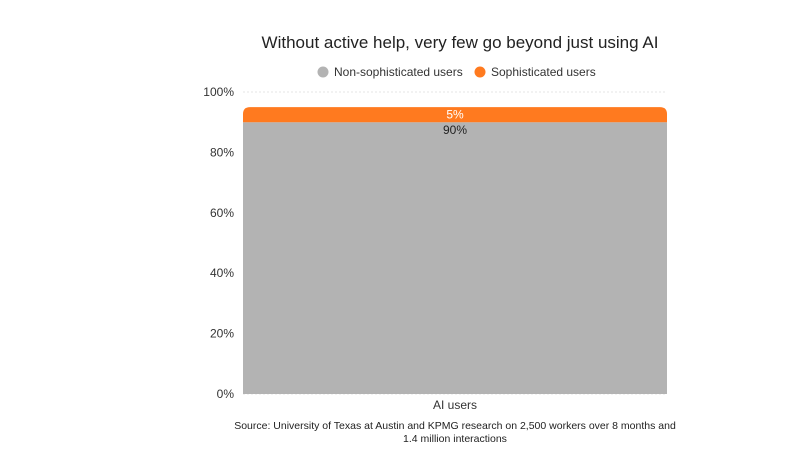 This screenshot has width=800, height=450. I want to click on x-axis-ticks: AI users, so click(455, 405).